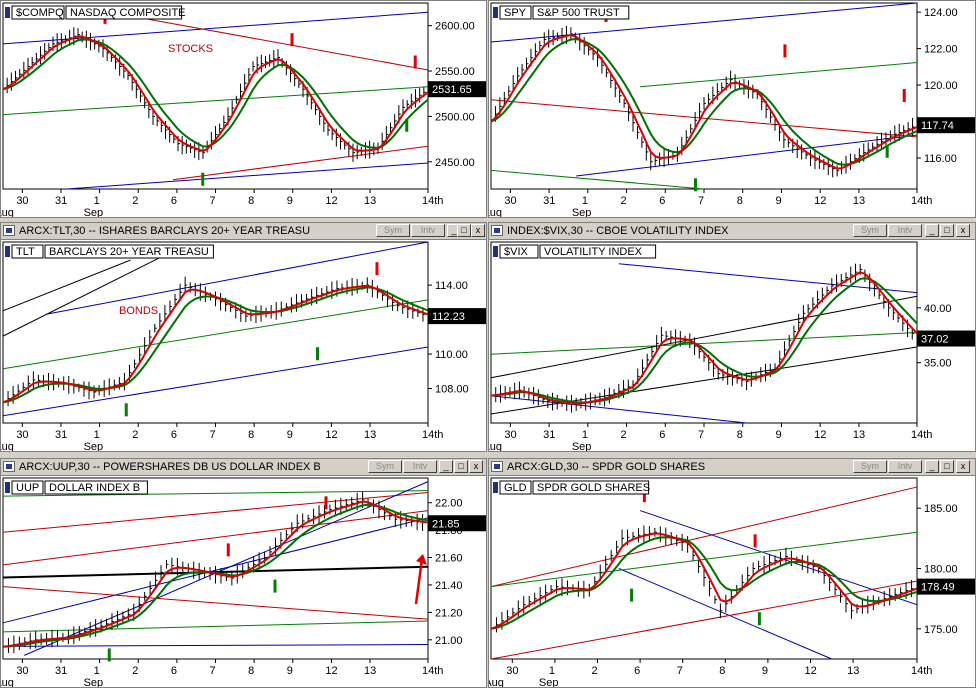 This screenshot has width=976, height=688. Describe the element at coordinates (820, 435) in the screenshot. I see `x-tick-label: 12` at that location.